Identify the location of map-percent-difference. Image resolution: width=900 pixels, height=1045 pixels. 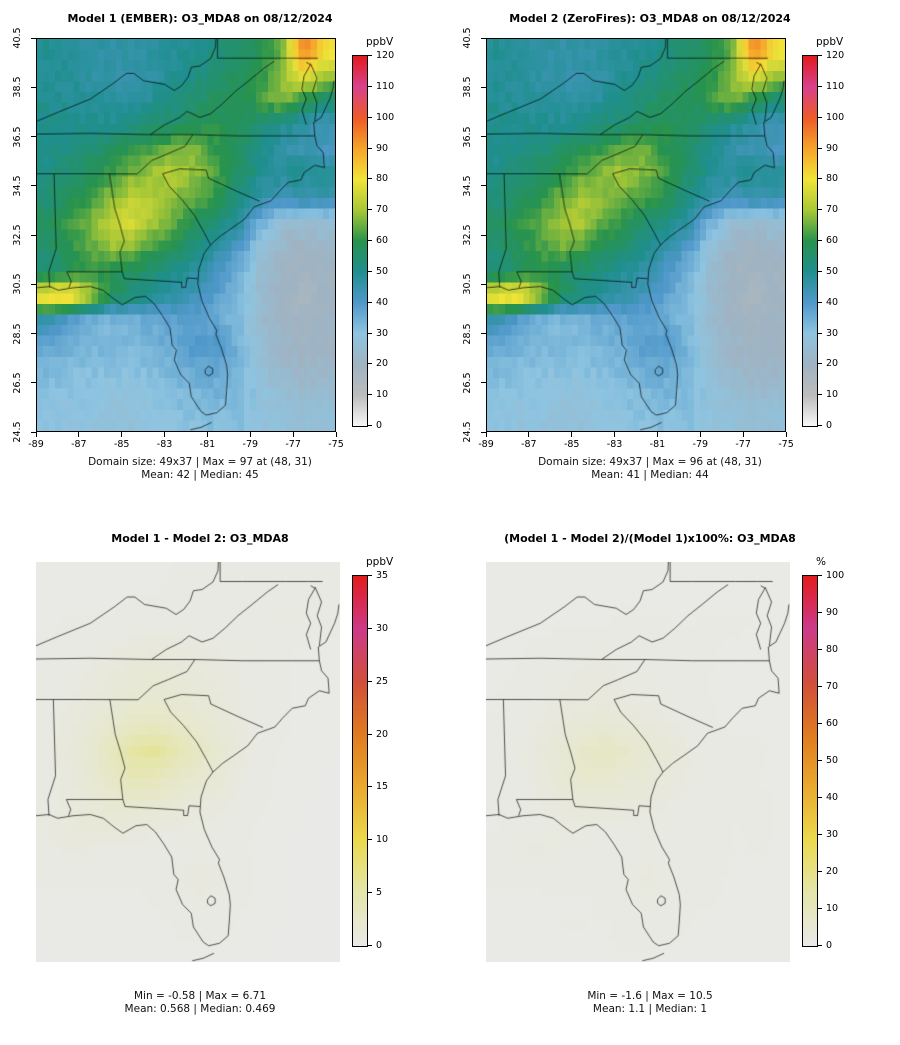
(638, 762).